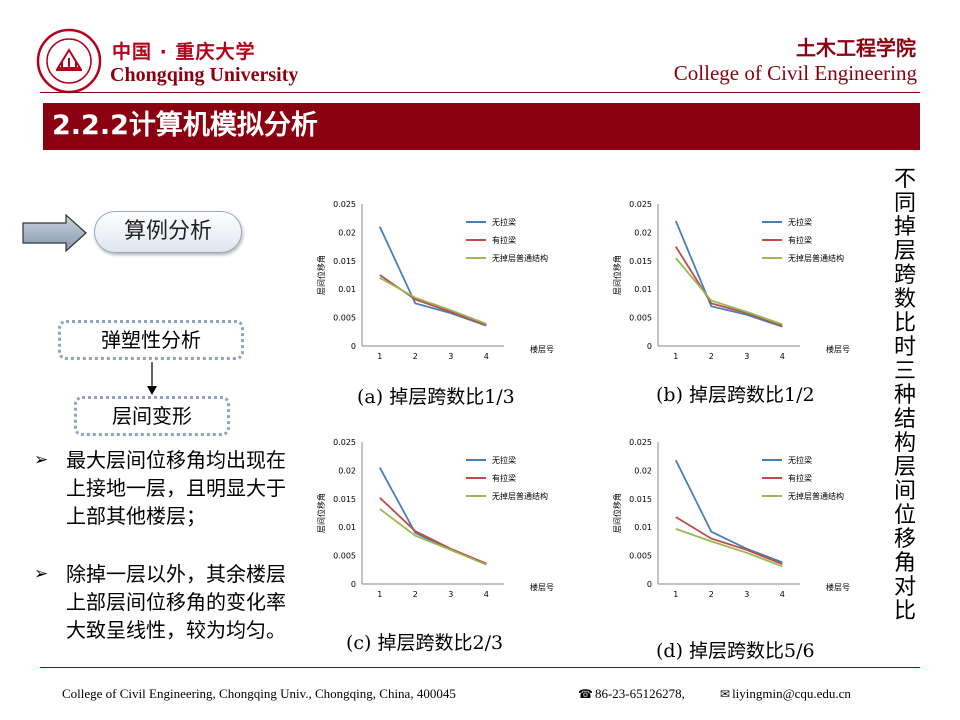 The width and height of the screenshot is (960, 720). Describe the element at coordinates (904, 275) in the screenshot. I see `side-char: 跨` at that location.